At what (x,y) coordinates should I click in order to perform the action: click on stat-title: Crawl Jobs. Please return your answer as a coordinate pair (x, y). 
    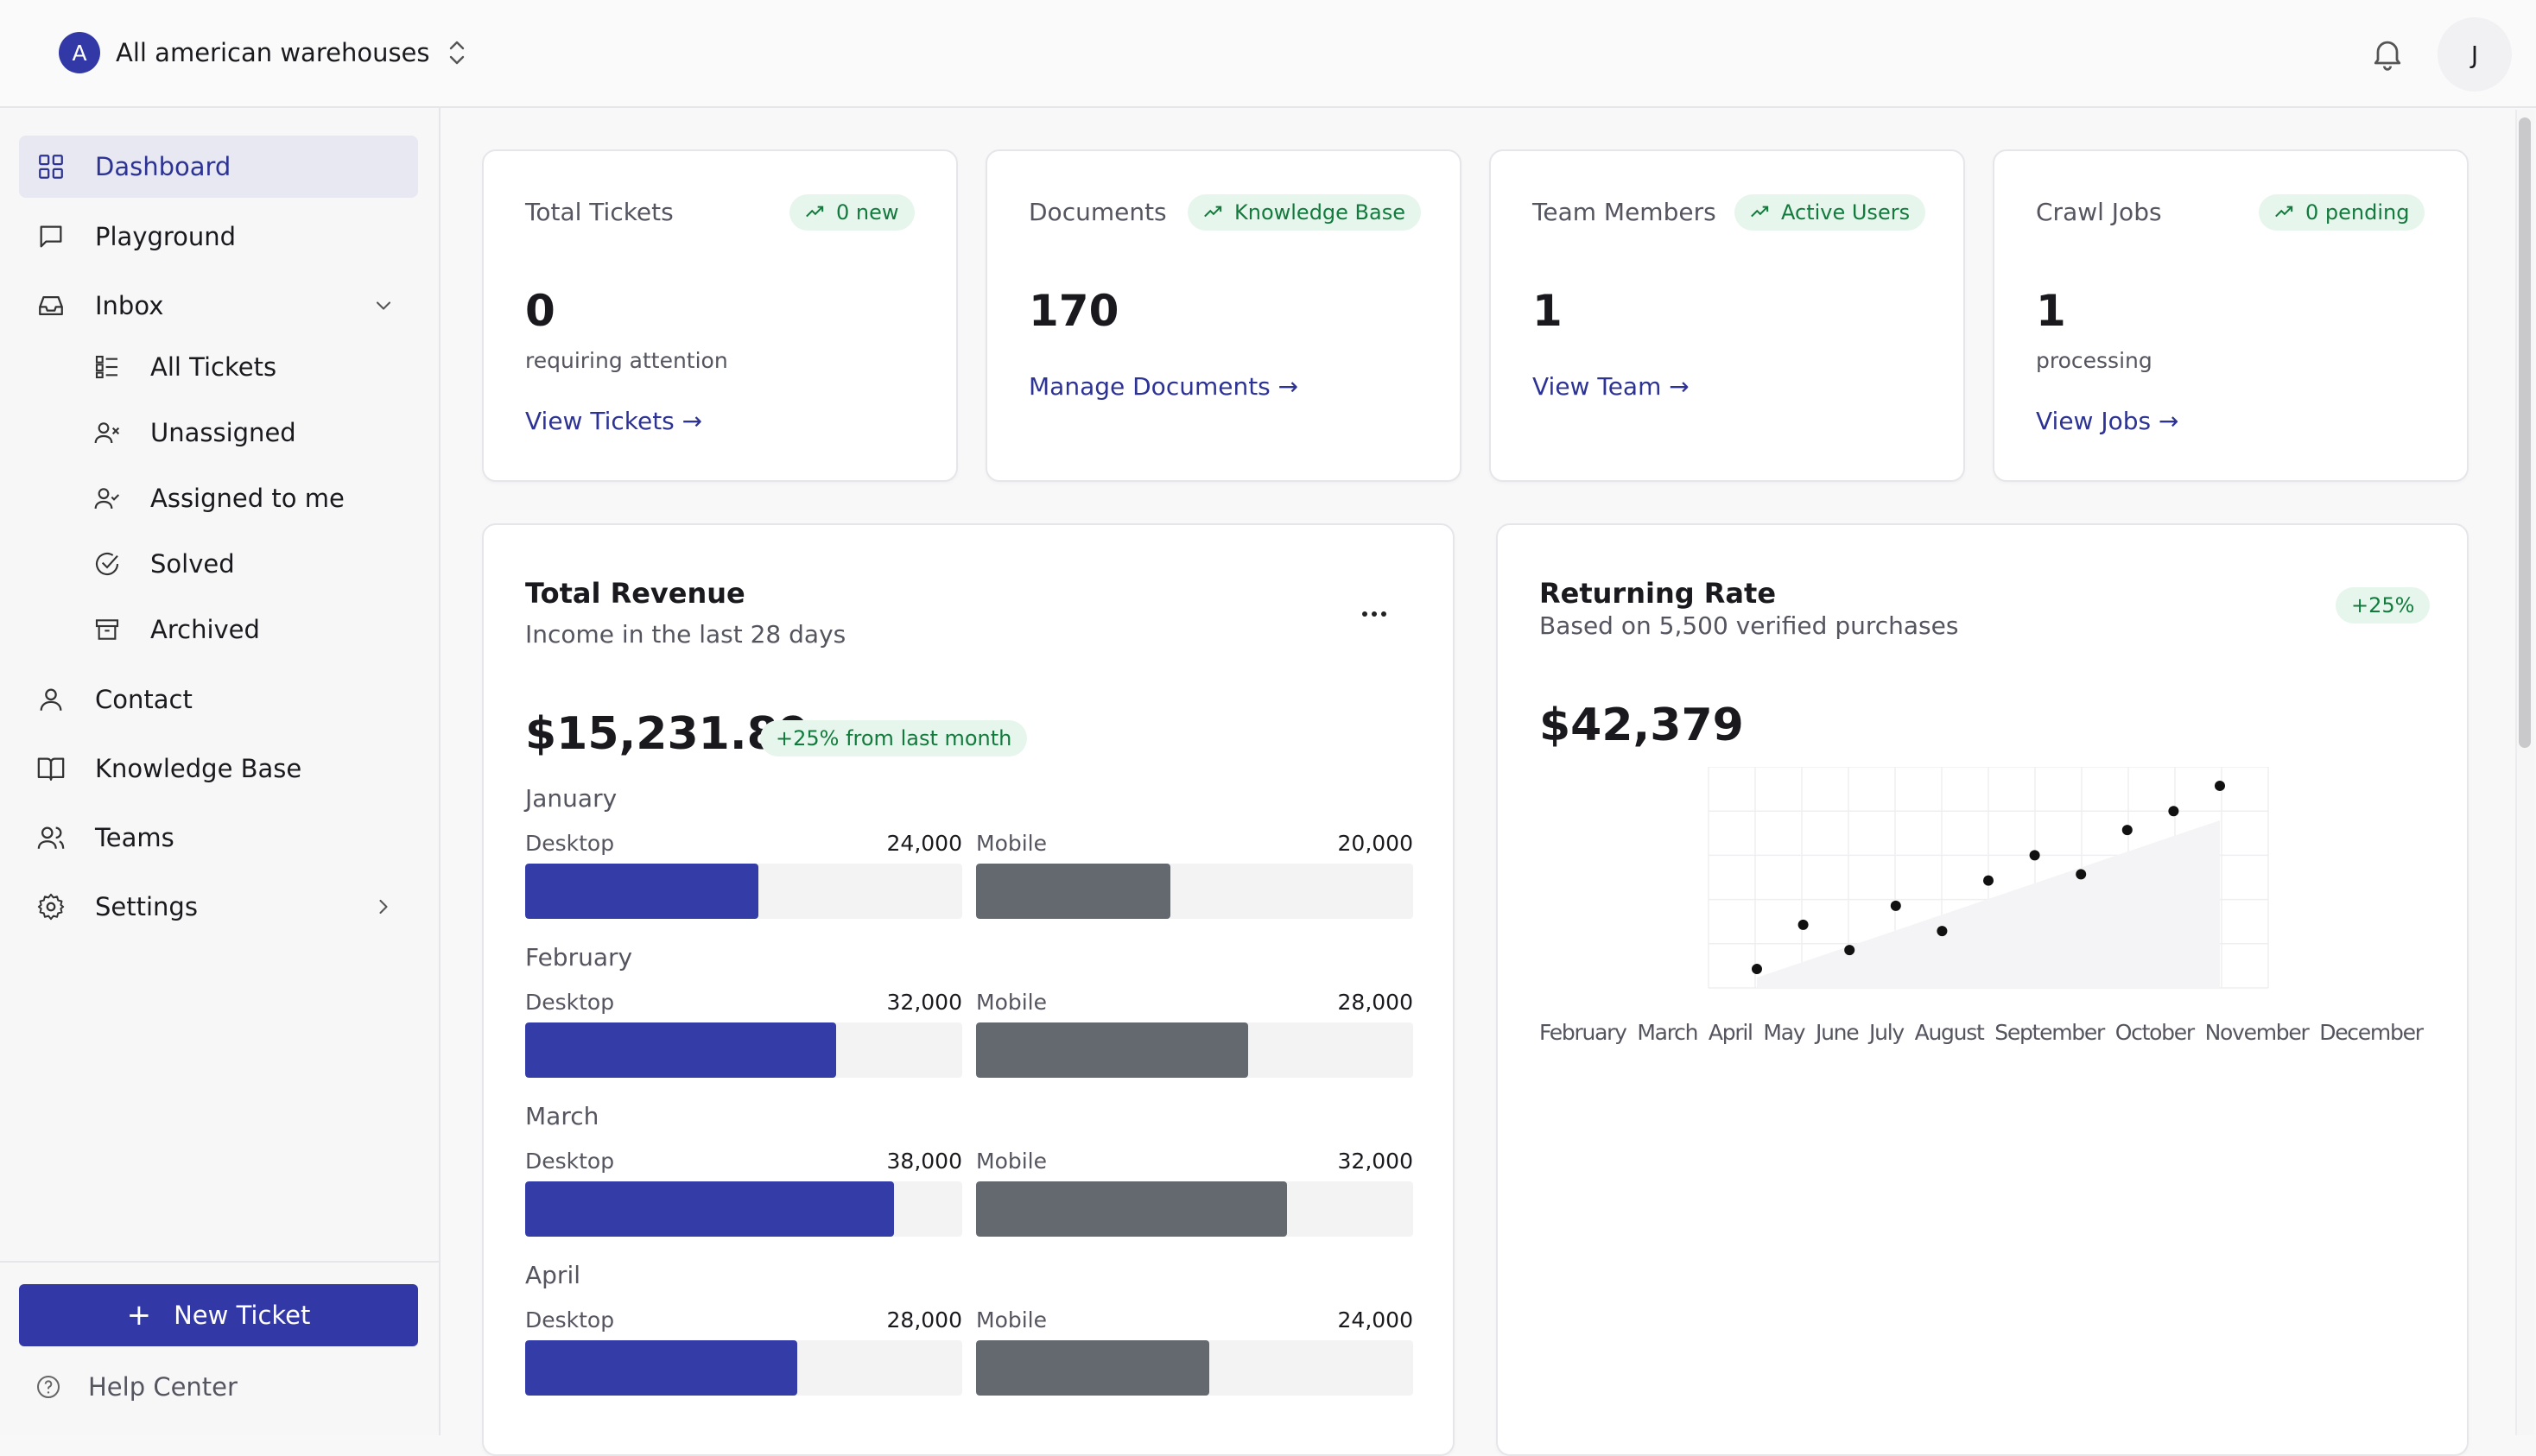
    Looking at the image, I should click on (2099, 212).